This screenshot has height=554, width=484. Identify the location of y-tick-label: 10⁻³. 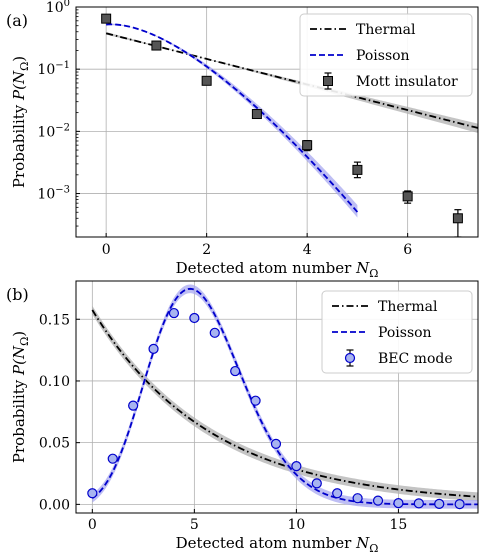
(53, 194).